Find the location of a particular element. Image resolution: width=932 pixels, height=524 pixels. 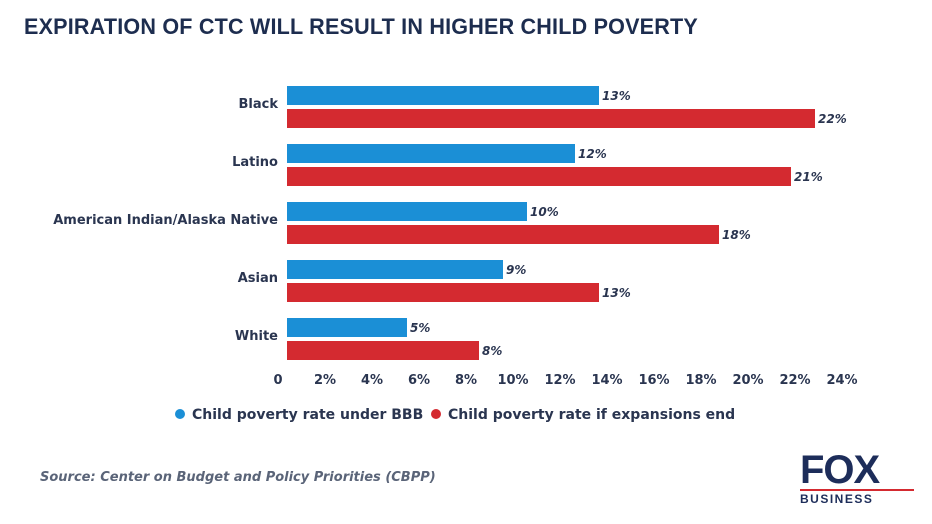

category-label: Asian is located at coordinates (258, 278).